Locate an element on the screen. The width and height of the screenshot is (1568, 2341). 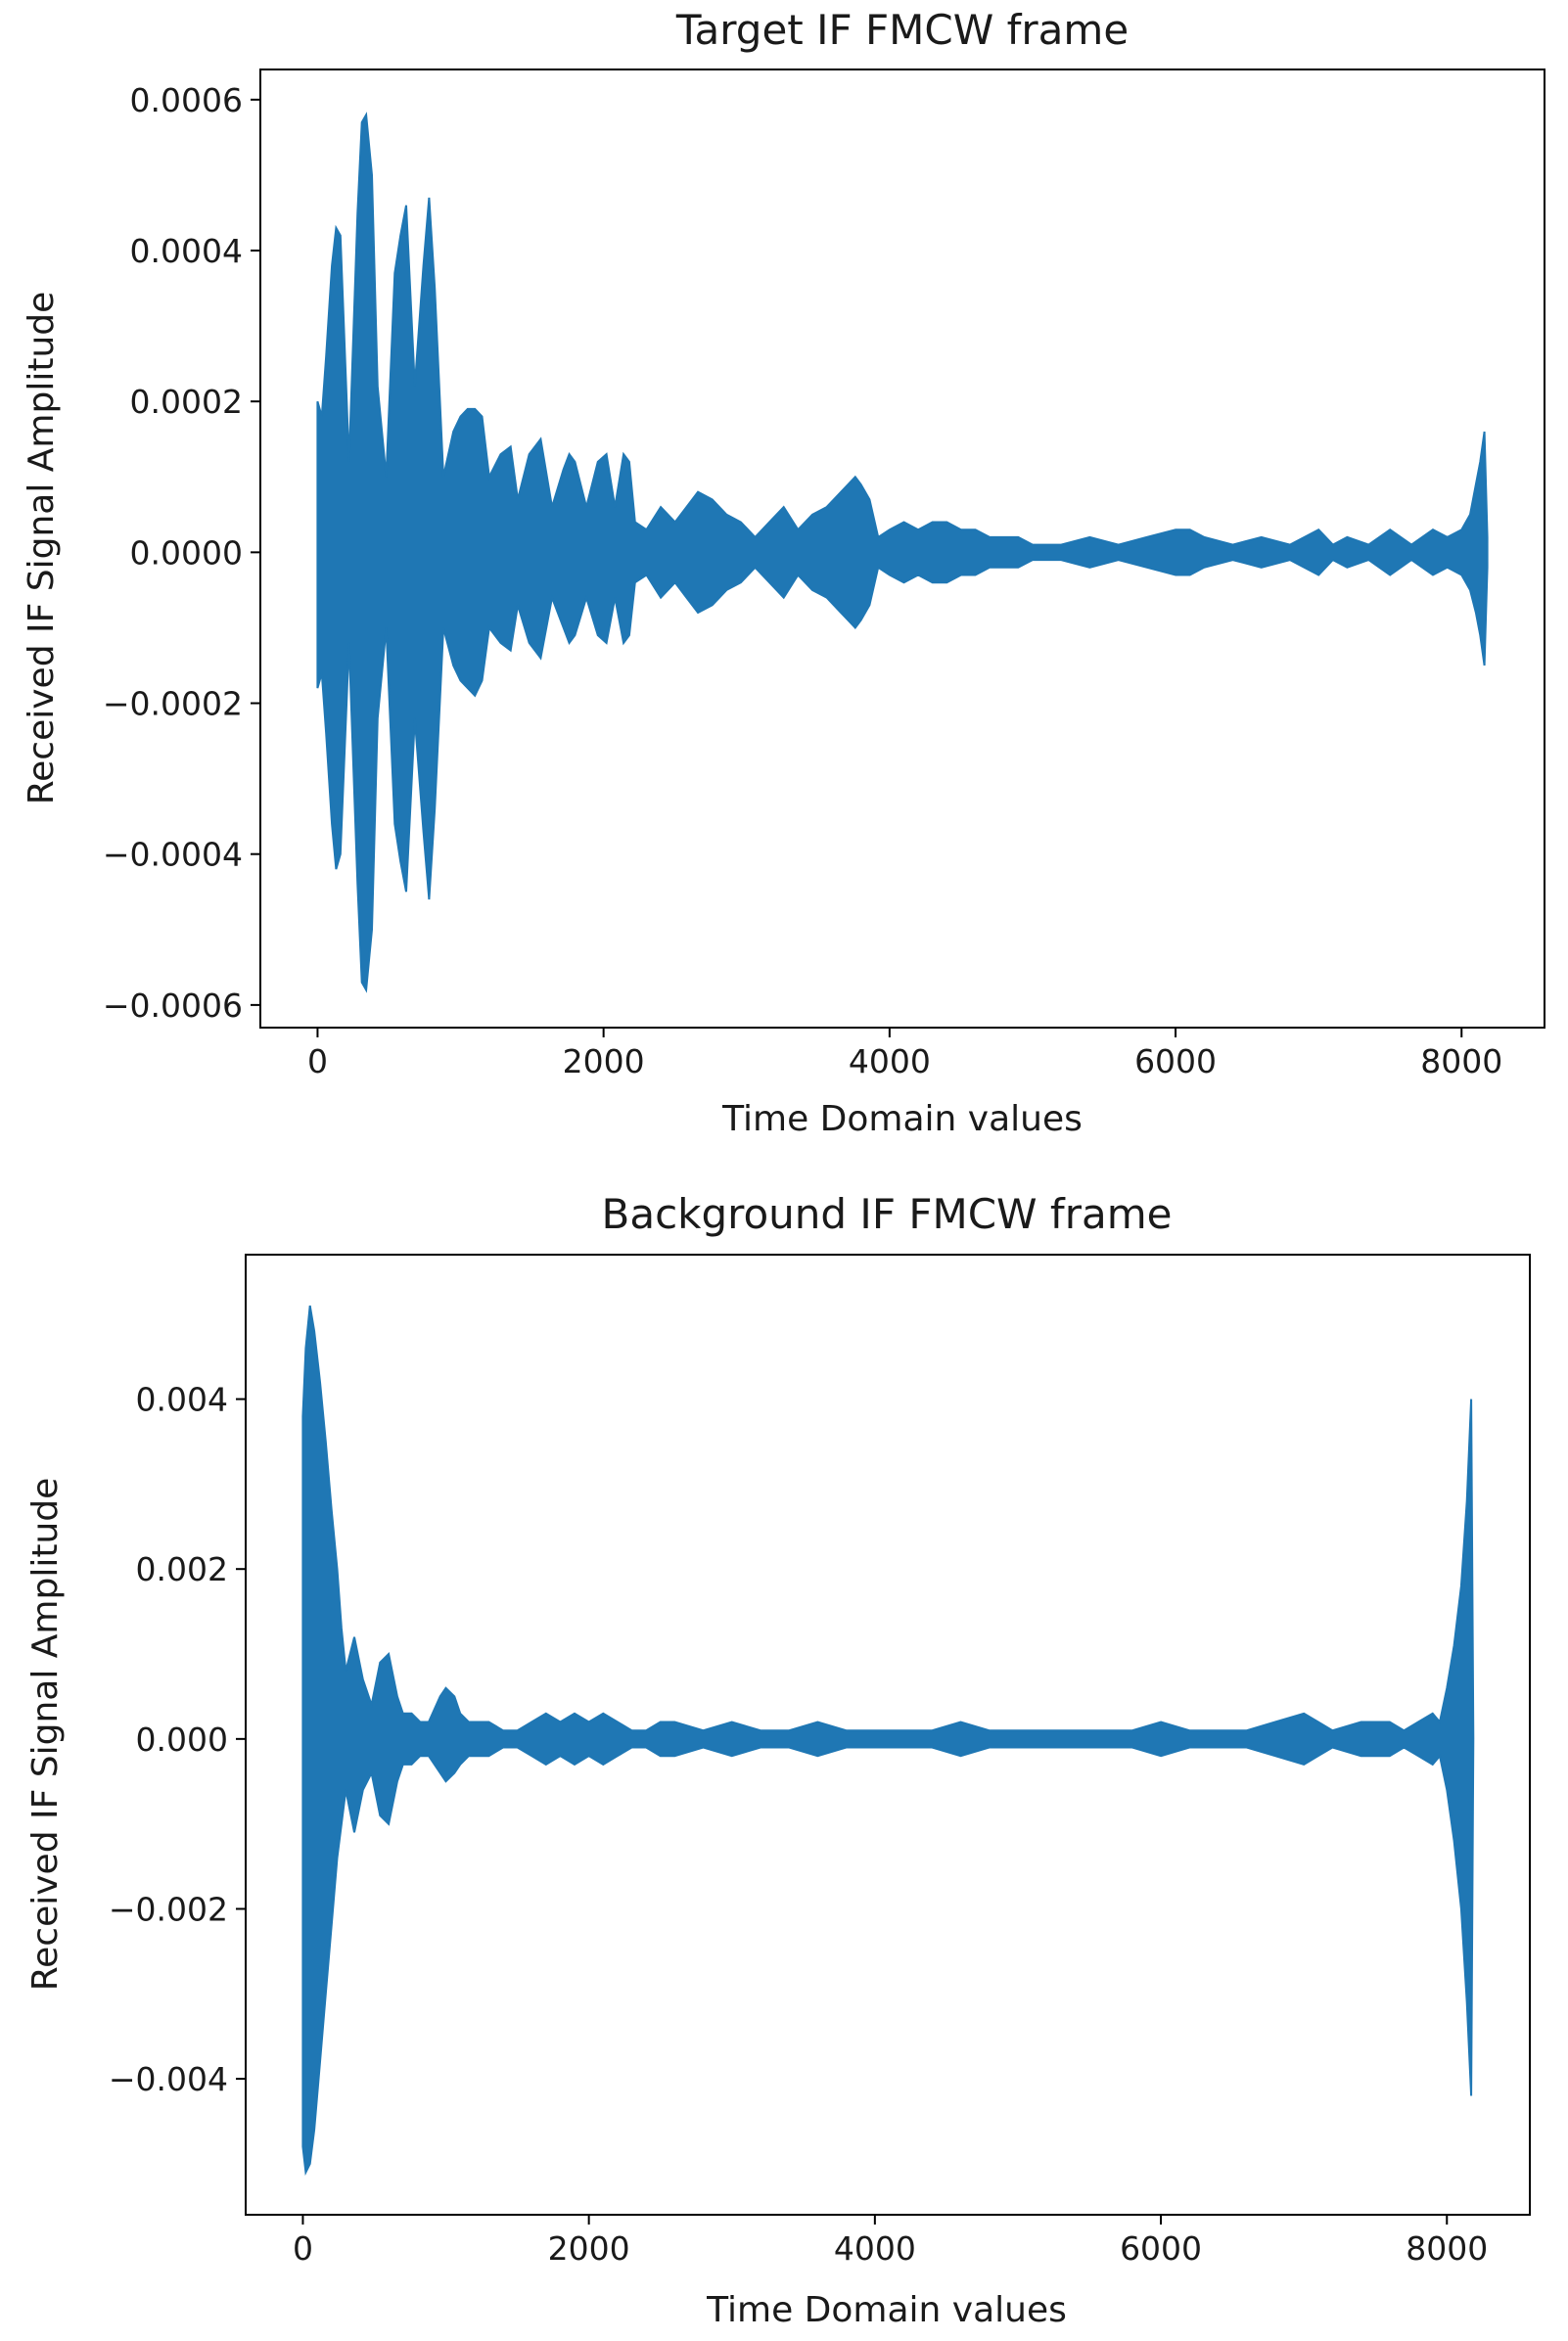
y-tick-label: 0.002 is located at coordinates (182, 1569).